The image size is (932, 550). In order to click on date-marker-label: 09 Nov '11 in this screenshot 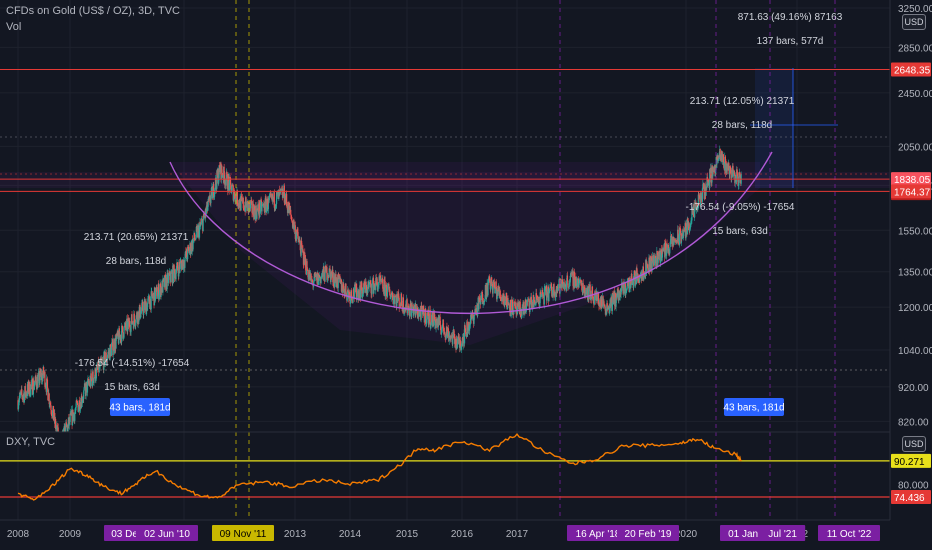, I will do `click(243, 534)`.